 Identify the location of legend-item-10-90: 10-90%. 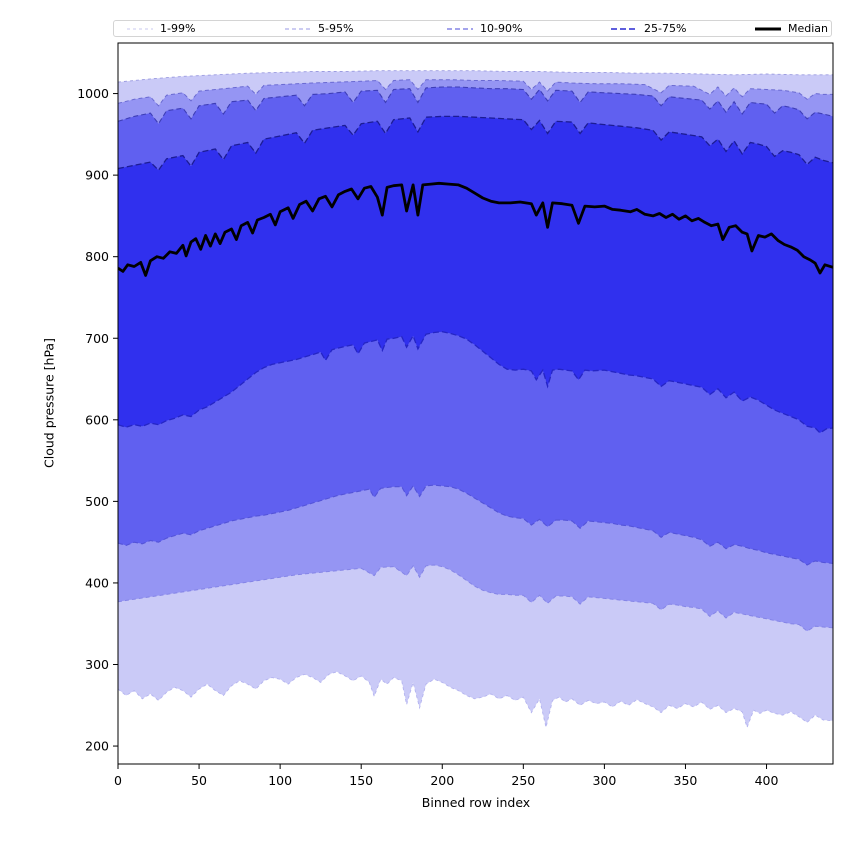
(484, 28).